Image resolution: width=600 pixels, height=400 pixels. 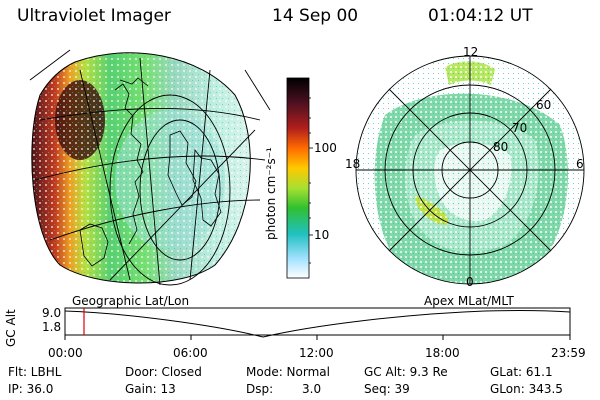 I want to click on time-tick-2359: 23:59, so click(x=568, y=353).